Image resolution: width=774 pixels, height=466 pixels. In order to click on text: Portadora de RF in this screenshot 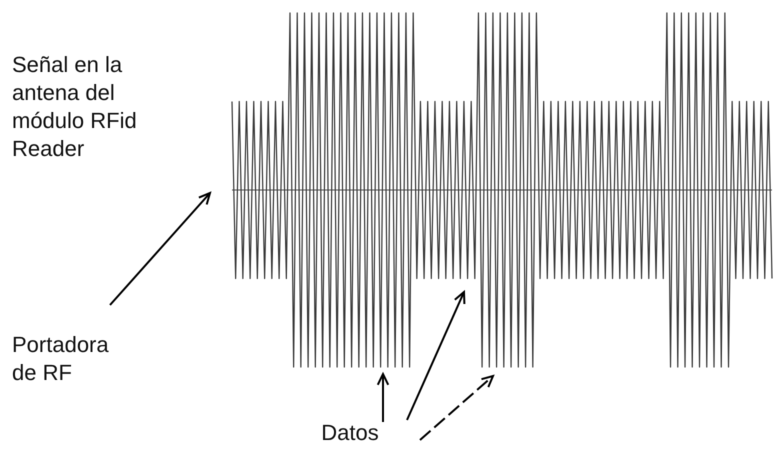, I will do `click(61, 358)`.